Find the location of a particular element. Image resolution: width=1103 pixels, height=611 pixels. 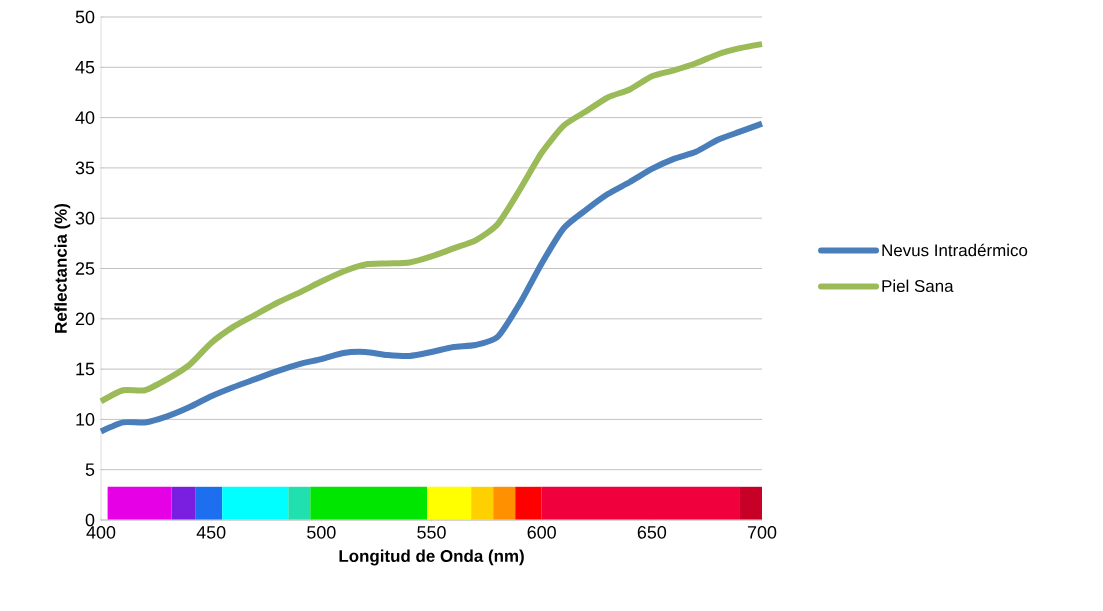

x-tick-label: 600 is located at coordinates (541, 532).